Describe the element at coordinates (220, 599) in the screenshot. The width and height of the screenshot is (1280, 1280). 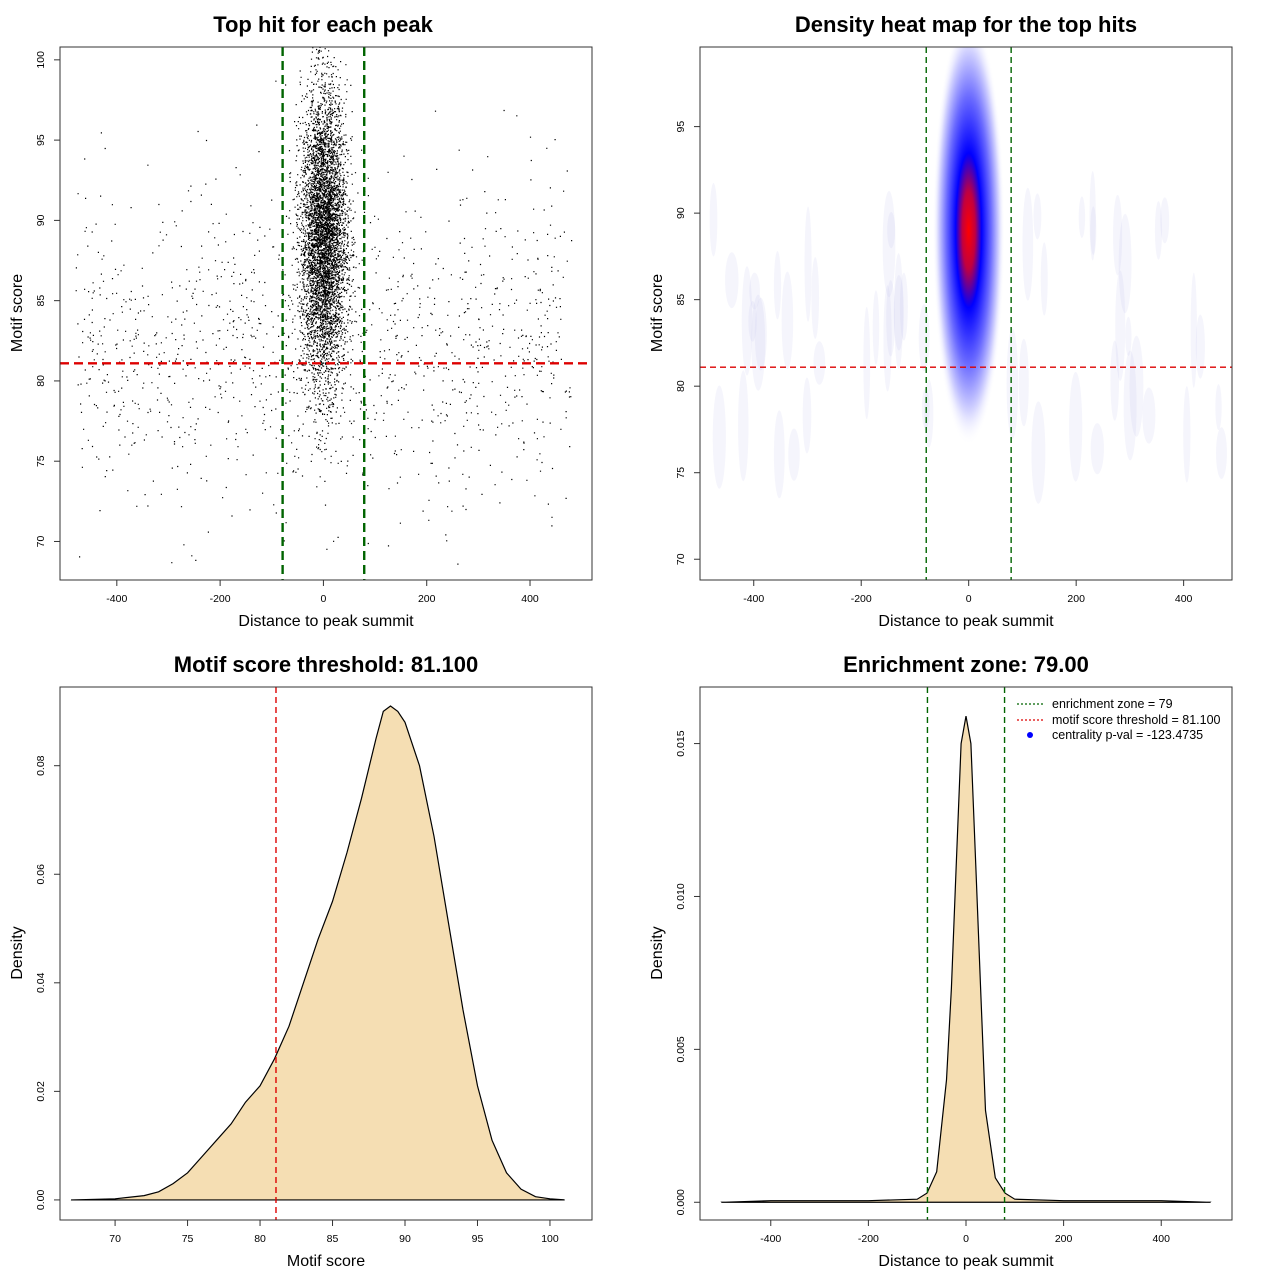
I see `scatter-x-tick-label: -200` at that location.